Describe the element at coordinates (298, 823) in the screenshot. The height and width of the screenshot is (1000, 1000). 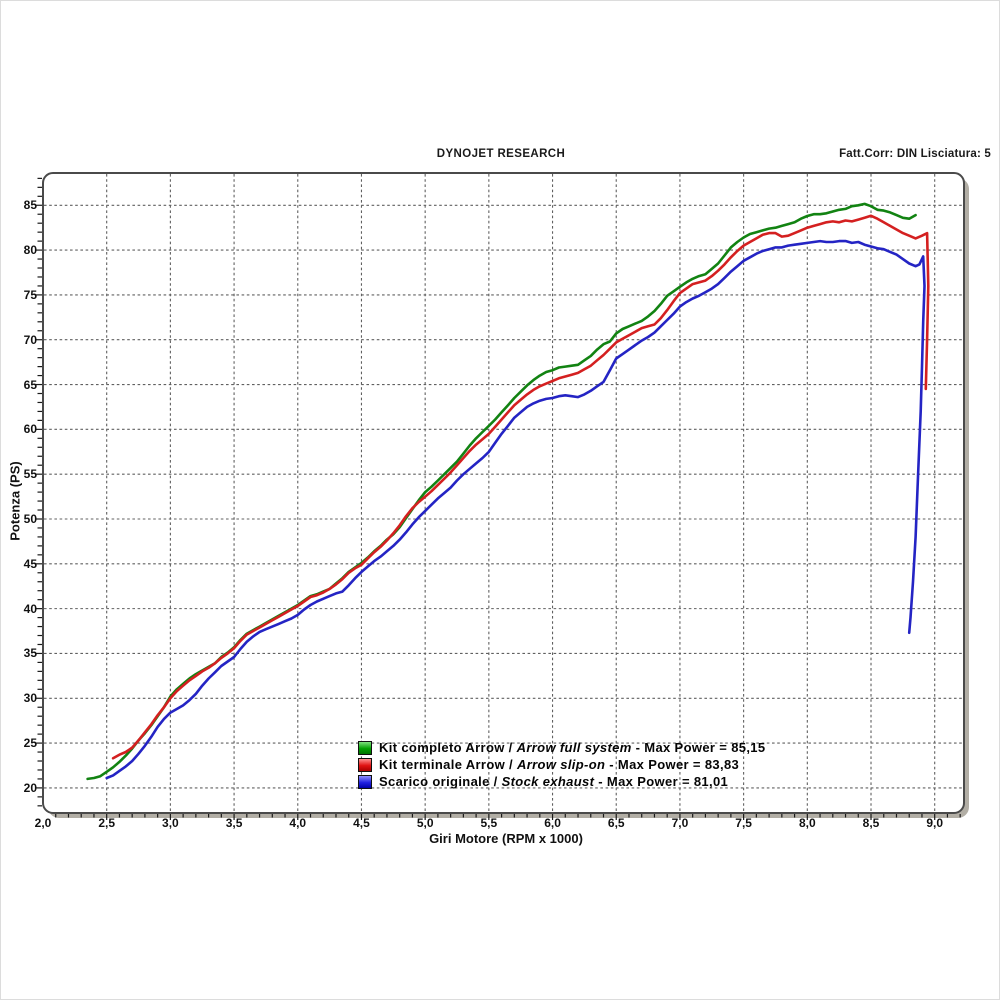
I see `x-tick-label: 4,0` at that location.